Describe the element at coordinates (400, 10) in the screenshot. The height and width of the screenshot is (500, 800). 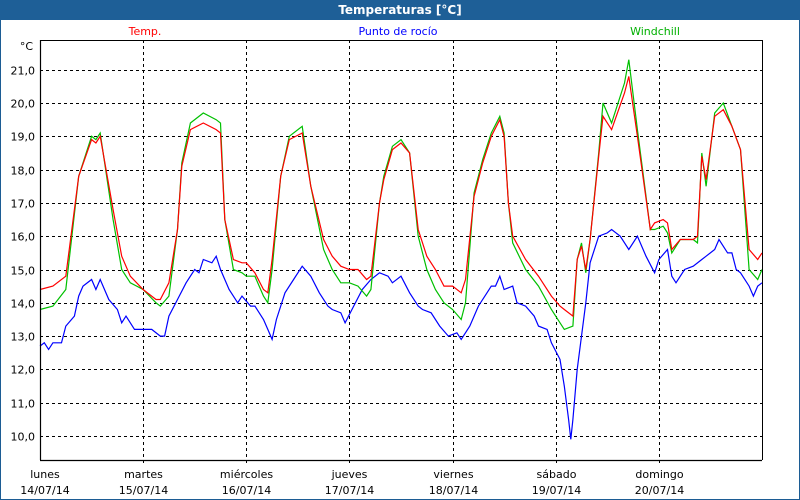
I see `chart-title: Temperaturas [°C]` at that location.